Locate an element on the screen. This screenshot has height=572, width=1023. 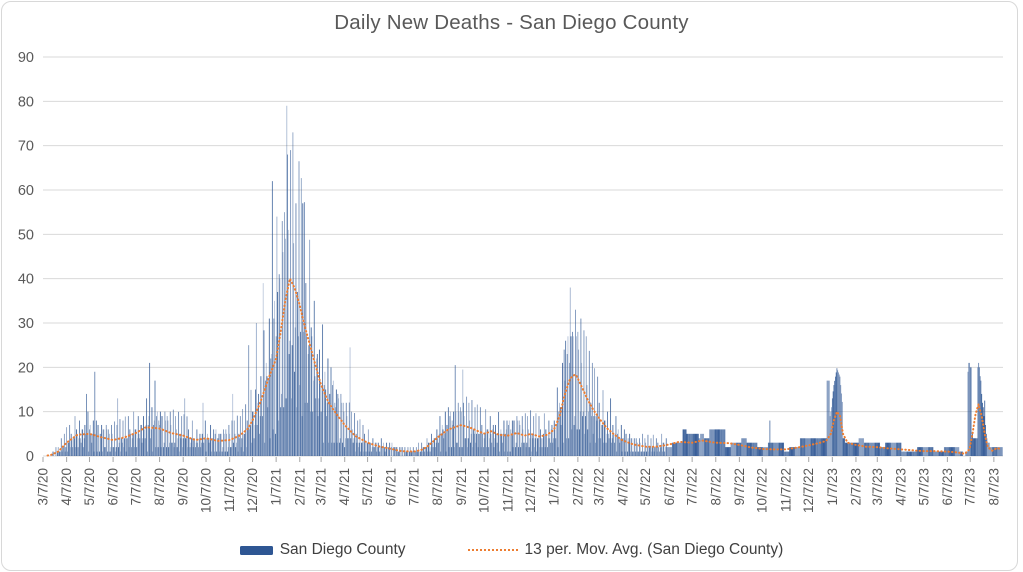
x-tick-label: 3/7/21 is located at coordinates (321, 487).